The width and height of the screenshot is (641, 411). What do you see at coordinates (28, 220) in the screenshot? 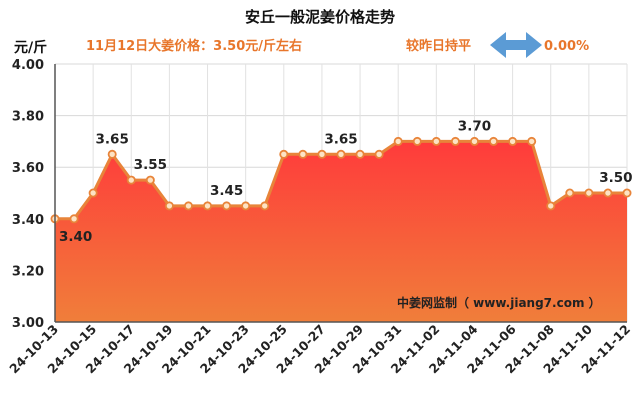
I see `y-tick-label: 3.40` at bounding box center [28, 220].